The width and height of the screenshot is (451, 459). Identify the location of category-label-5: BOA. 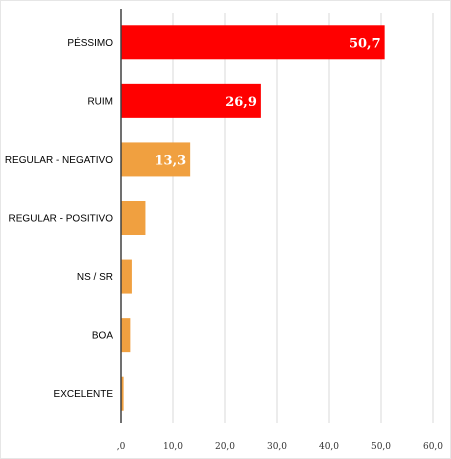
(102, 336).